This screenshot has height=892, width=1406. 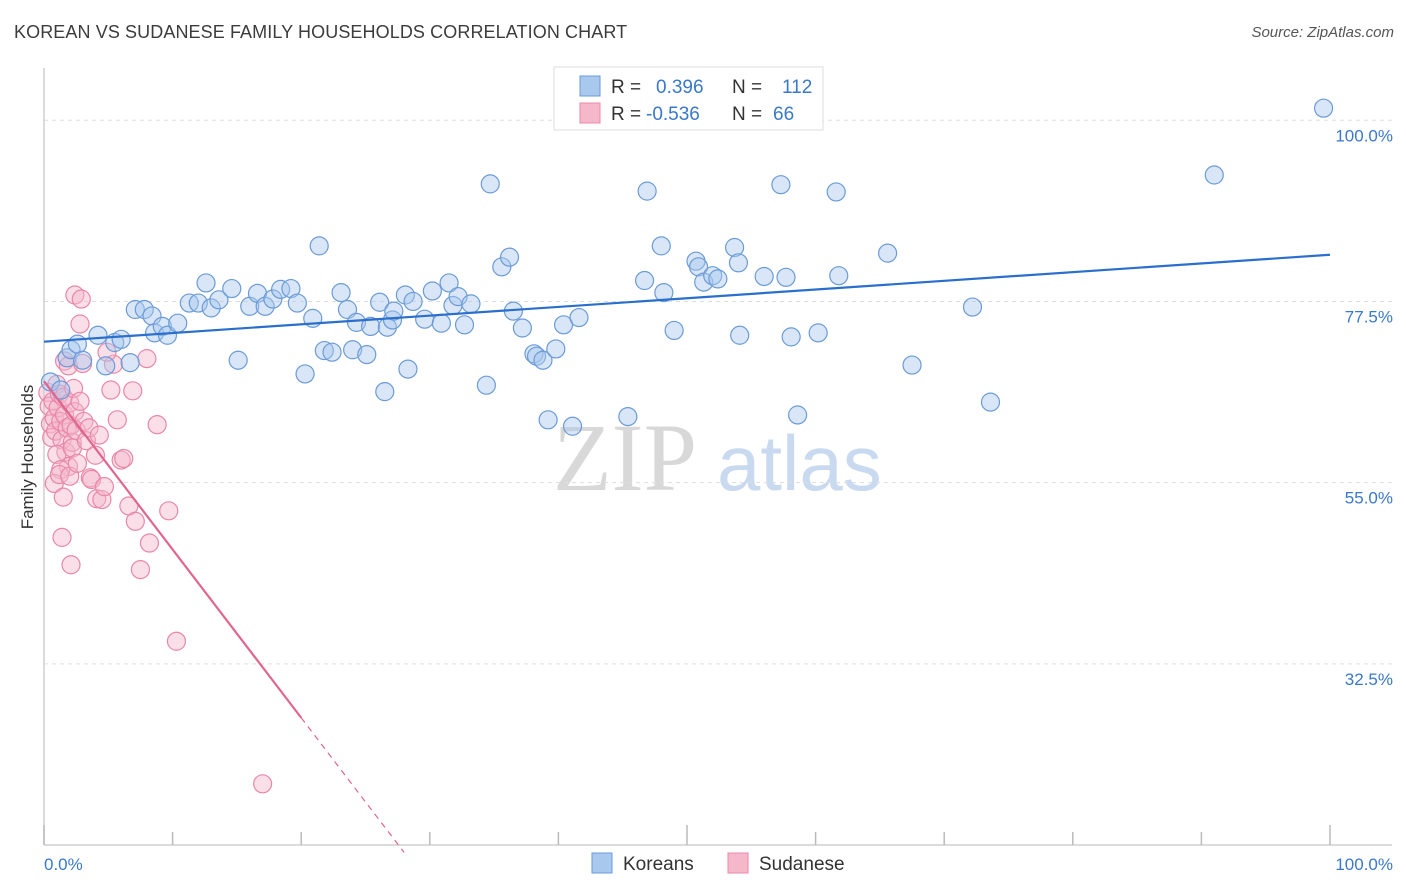 I want to click on legend-bottom-korean-label: Koreans, so click(x=658, y=864).